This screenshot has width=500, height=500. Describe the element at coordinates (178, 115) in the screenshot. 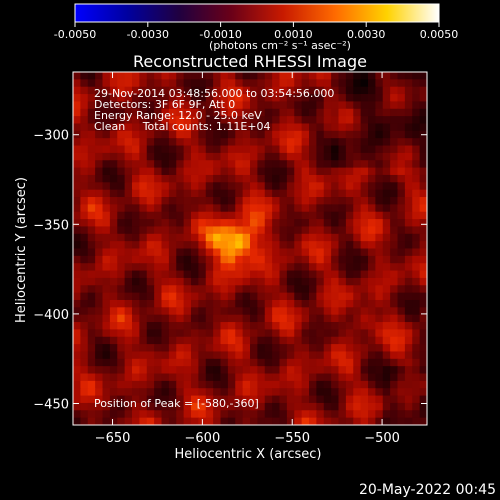

I see `annotation-energy: Energy Range: 12.0 - 25.0 keV` at that location.